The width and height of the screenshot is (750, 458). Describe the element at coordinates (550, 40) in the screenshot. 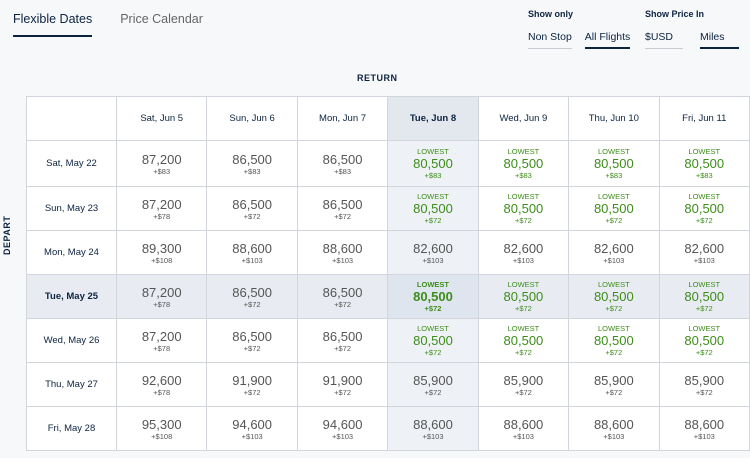

I see `nonstop-option: Non Stop` at that location.